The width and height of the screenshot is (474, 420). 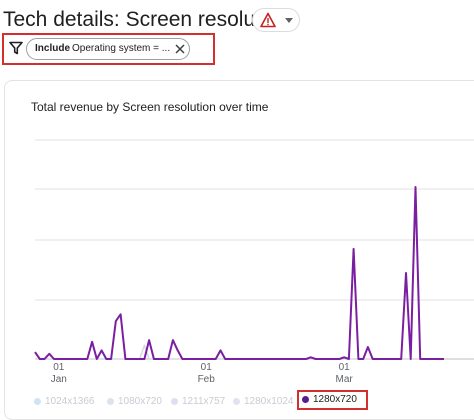 I want to click on legend-label: 1280x1024, so click(x=269, y=401).